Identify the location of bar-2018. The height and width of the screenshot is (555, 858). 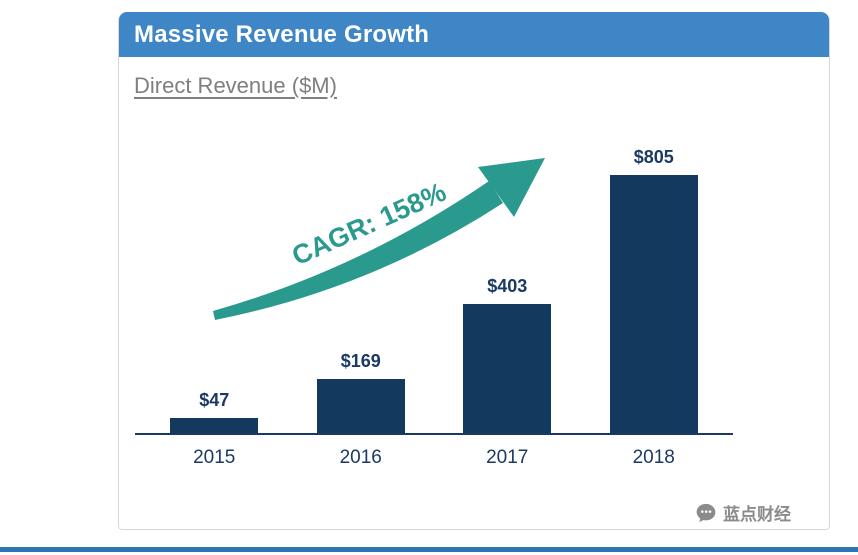
(653, 304).